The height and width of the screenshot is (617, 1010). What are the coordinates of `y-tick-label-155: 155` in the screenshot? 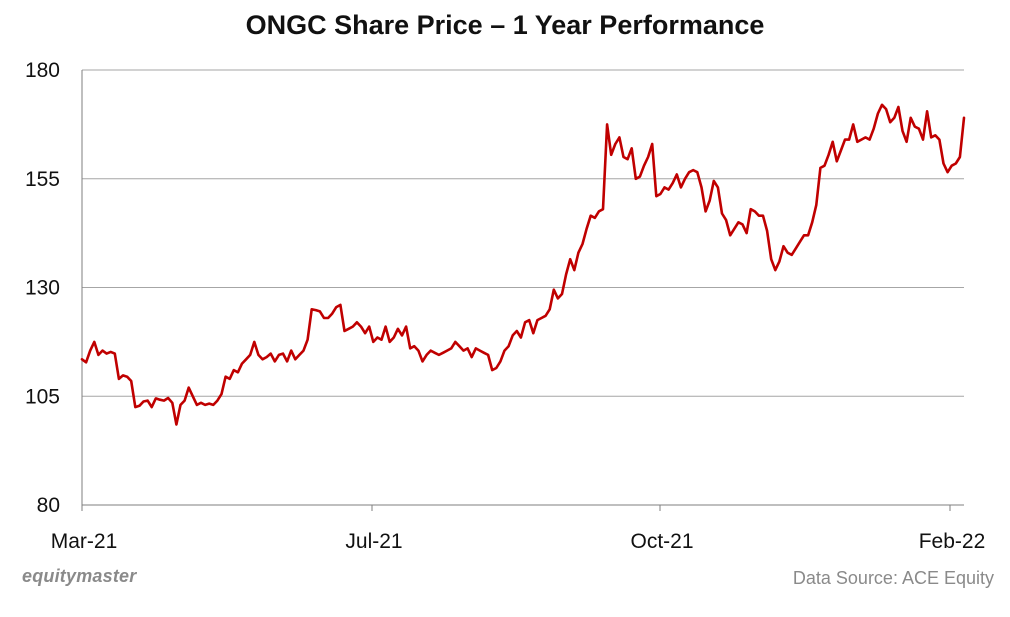 It's located at (42, 179).